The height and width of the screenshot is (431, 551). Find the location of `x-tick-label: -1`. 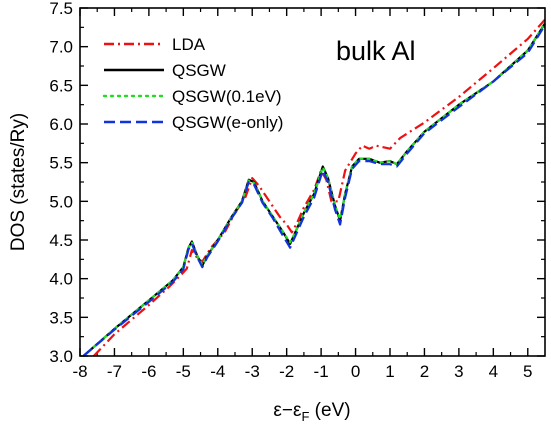

x-tick-label: -1 is located at coordinates (321, 371).